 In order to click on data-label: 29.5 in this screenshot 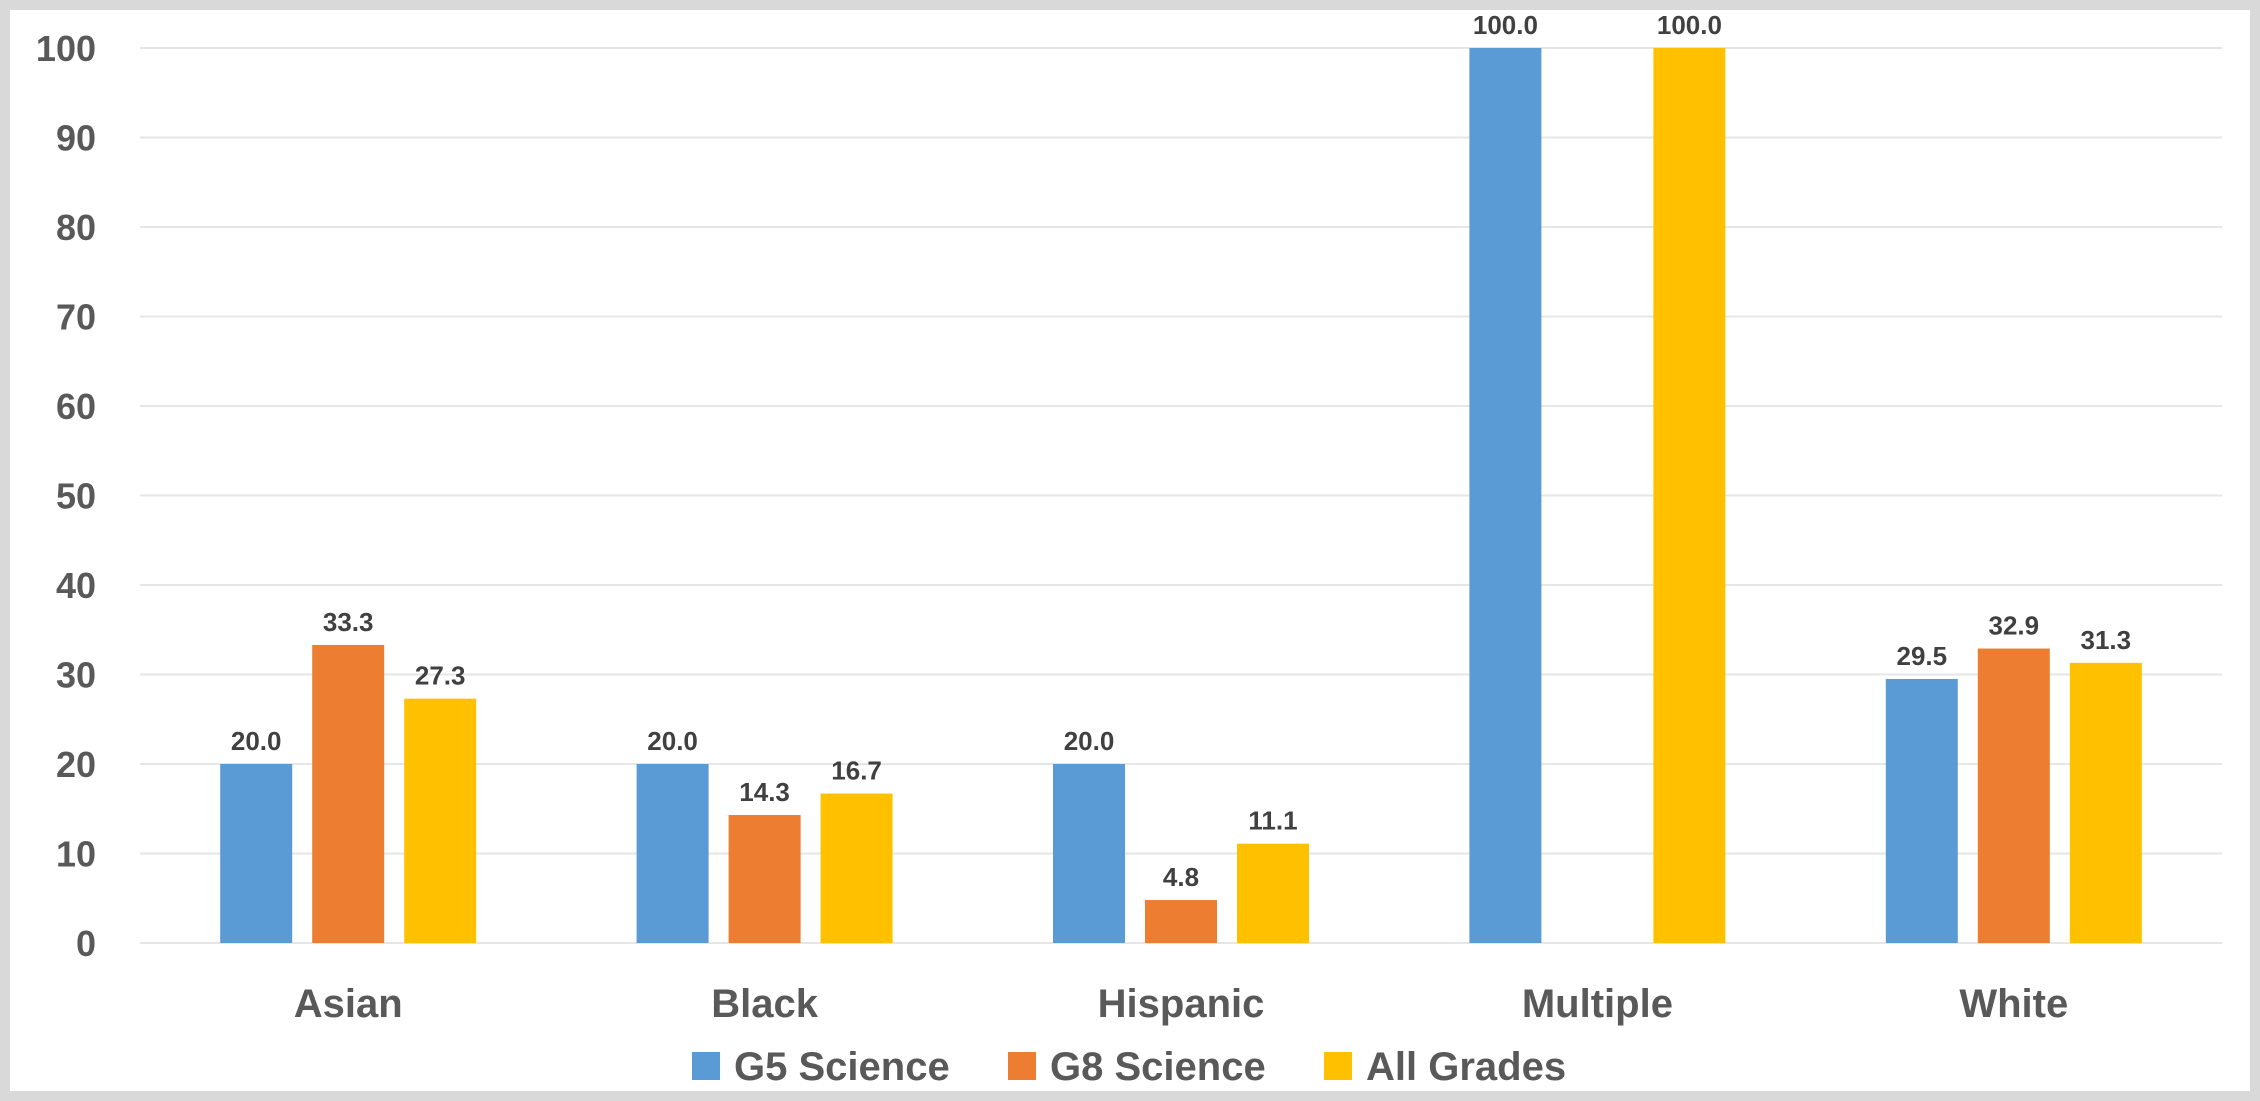, I will do `click(1921, 656)`.